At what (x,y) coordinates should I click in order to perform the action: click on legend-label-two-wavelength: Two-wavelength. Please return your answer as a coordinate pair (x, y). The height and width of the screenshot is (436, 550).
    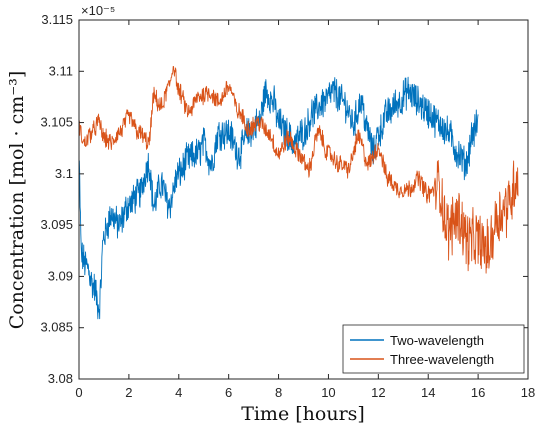
    Looking at the image, I should click on (437, 340).